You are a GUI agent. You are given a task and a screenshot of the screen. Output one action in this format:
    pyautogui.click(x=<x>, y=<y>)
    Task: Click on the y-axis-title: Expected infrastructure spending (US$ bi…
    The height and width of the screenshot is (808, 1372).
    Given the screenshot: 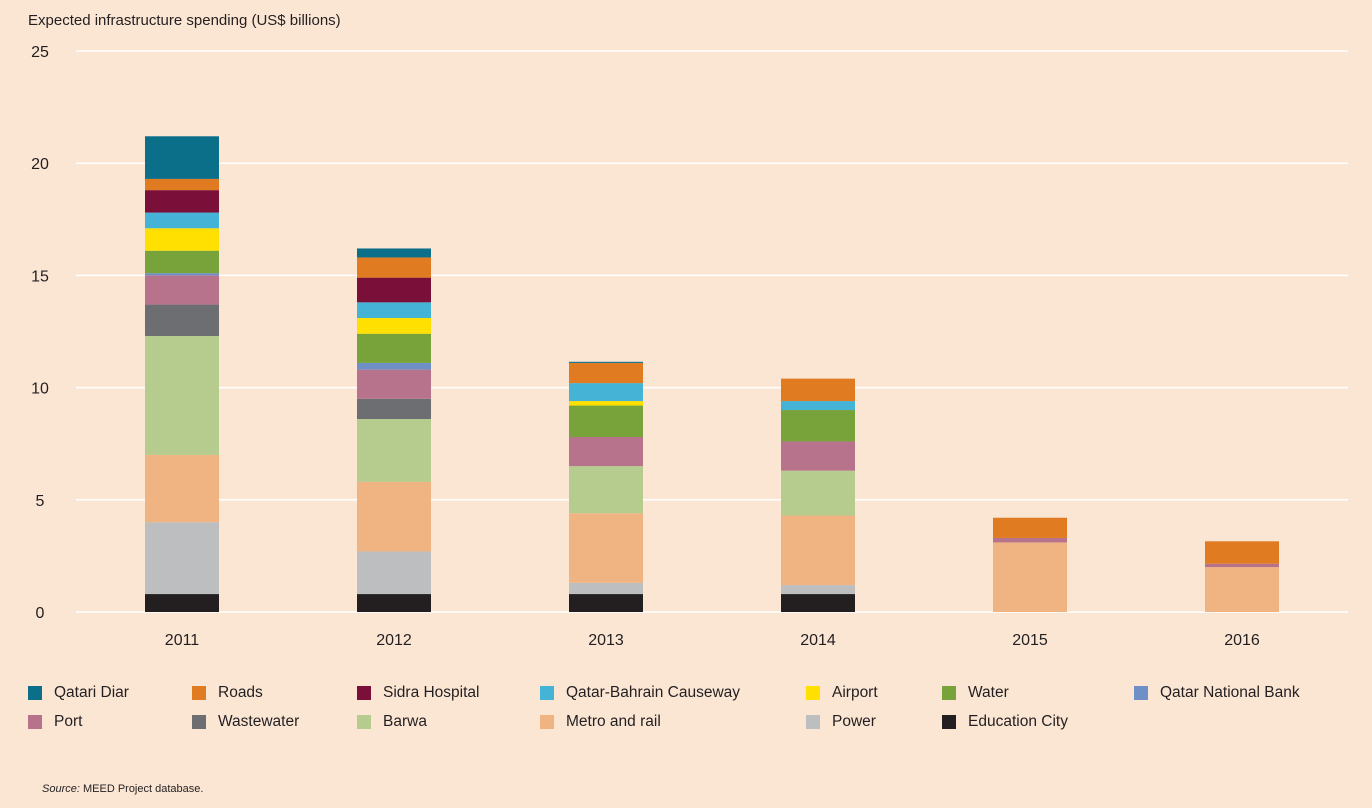 What is the action you would take?
    pyautogui.click(x=184, y=20)
    